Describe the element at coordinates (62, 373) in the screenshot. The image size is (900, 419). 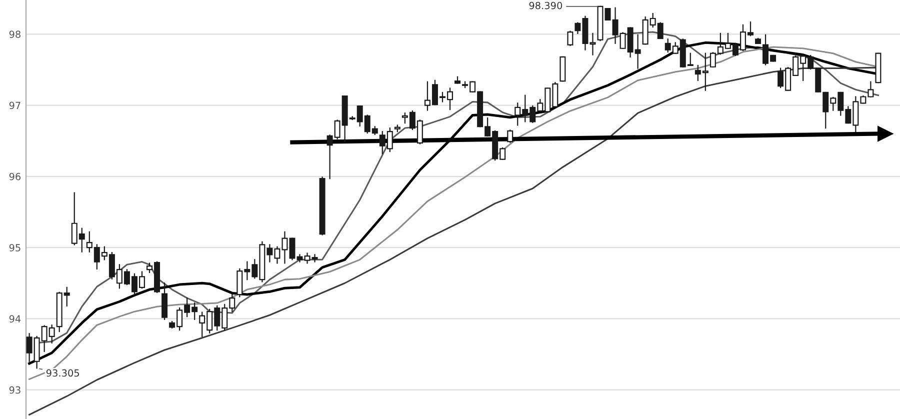
I see `annotation: 93.305` at that location.